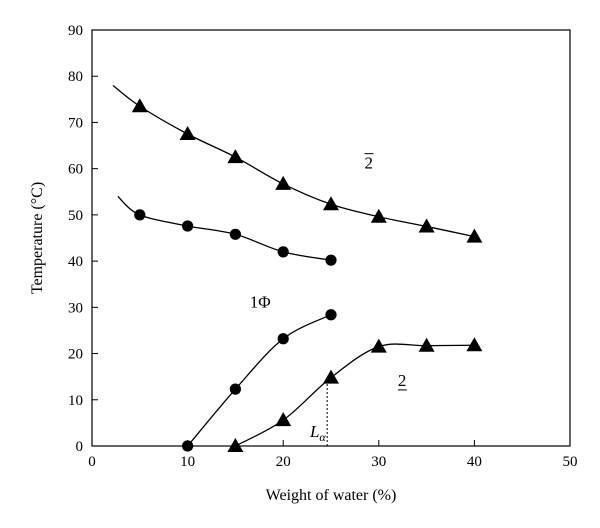 The width and height of the screenshot is (600, 528). Describe the element at coordinates (92, 462) in the screenshot. I see `x-tick-label: 0` at that location.